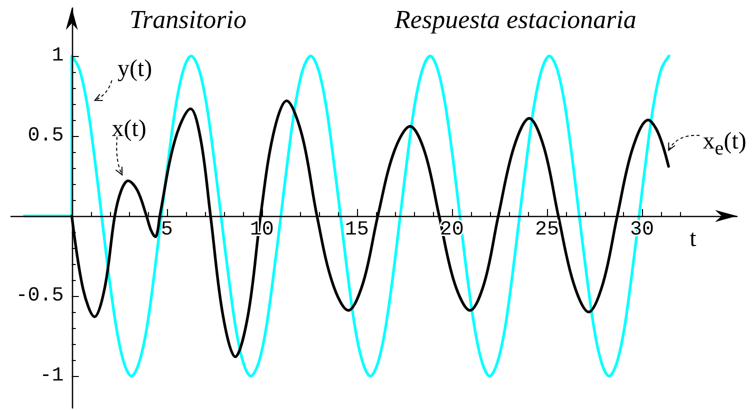 This screenshot has width=752, height=410. I want to click on y-tick-label: -0.5, so click(40, 296).